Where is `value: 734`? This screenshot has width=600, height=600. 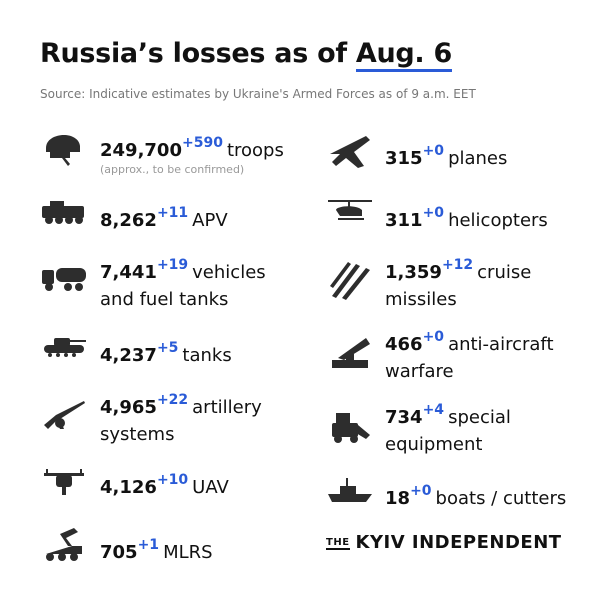 value: 734 is located at coordinates (404, 417).